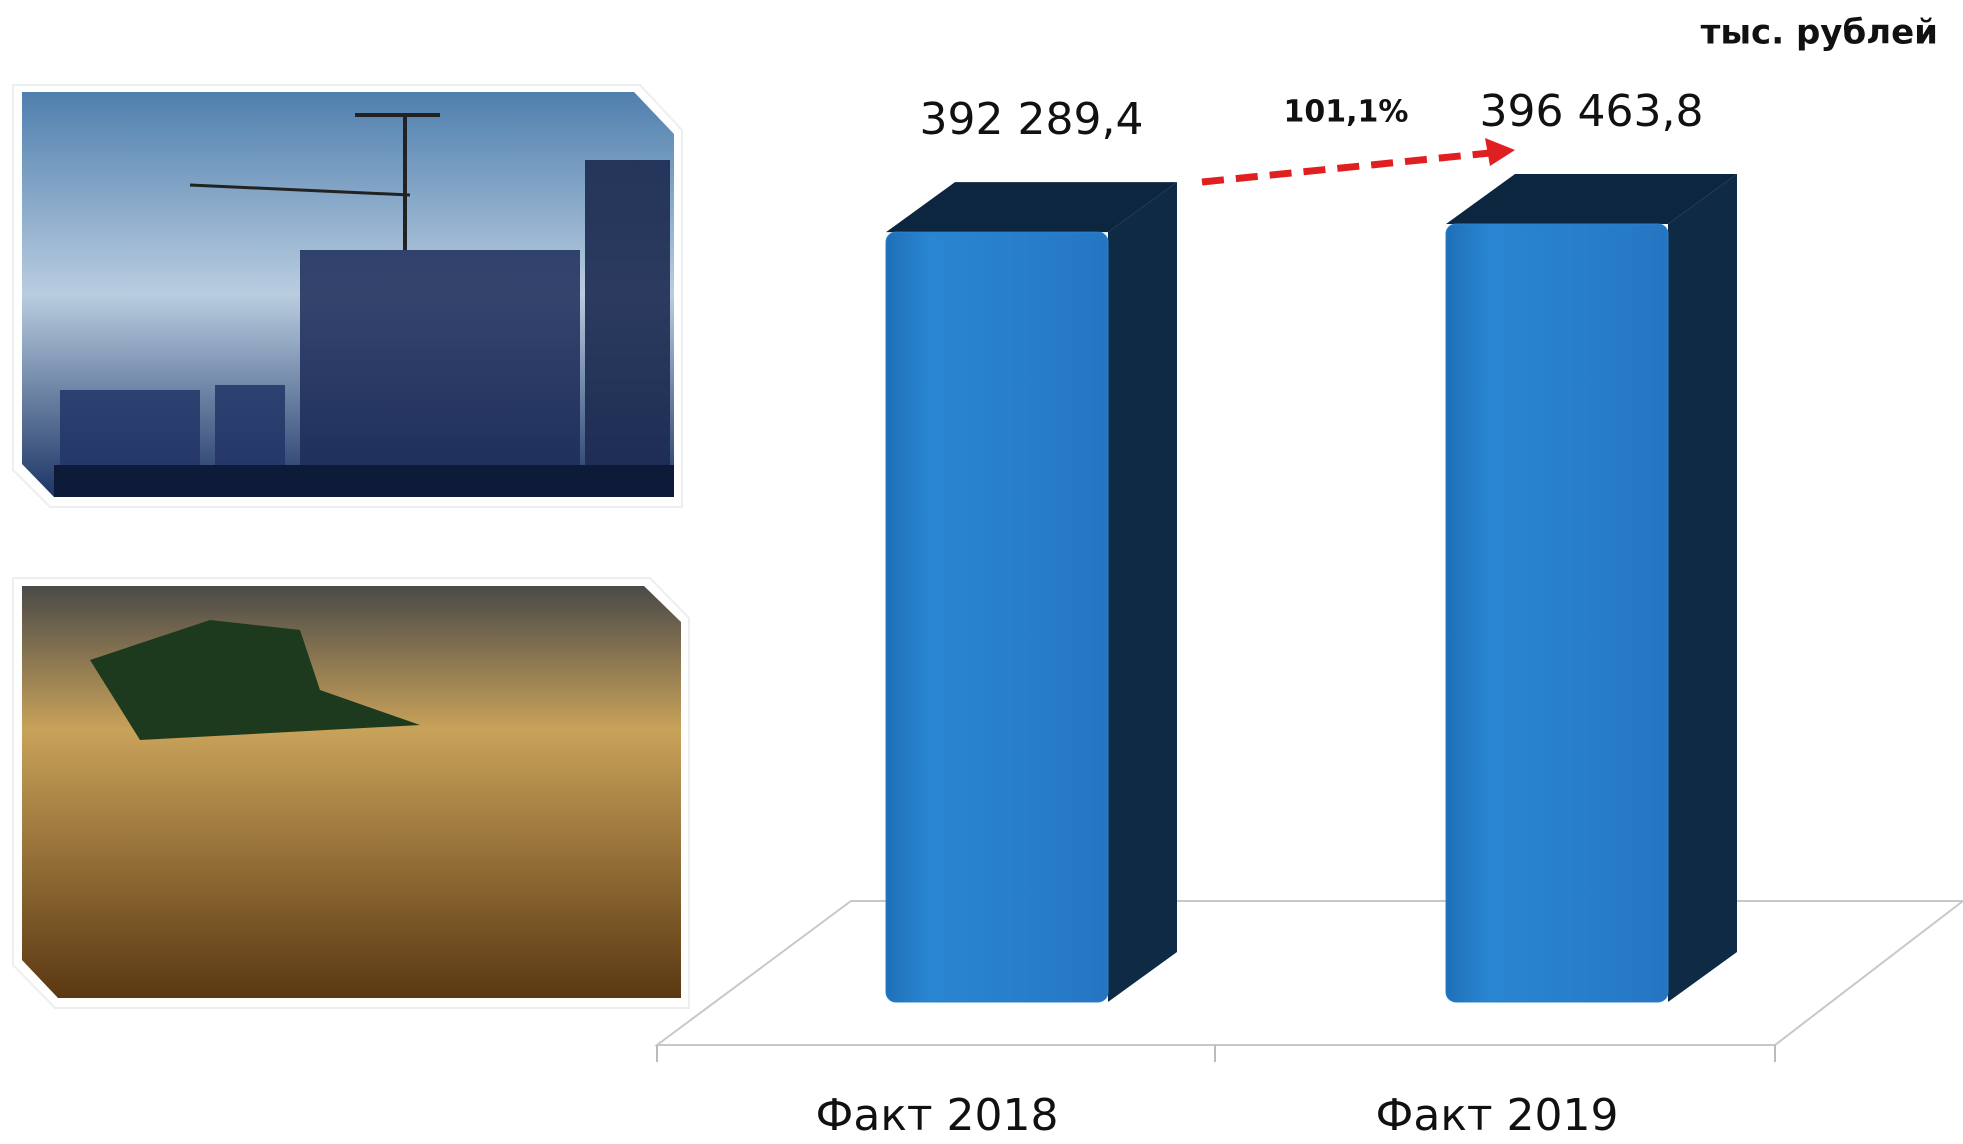  Describe the element at coordinates (1819, 33) in the screenshot. I see `unit-label: тыс. рублей` at that location.